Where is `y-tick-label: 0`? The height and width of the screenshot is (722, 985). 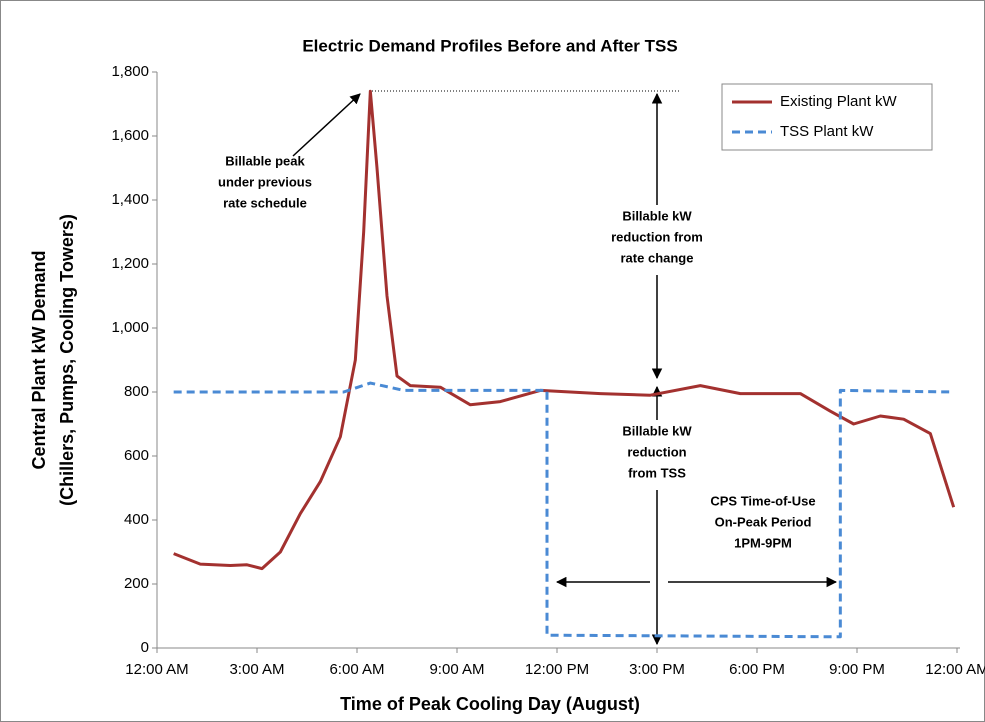 y-tick-label: 0 is located at coordinates (145, 647).